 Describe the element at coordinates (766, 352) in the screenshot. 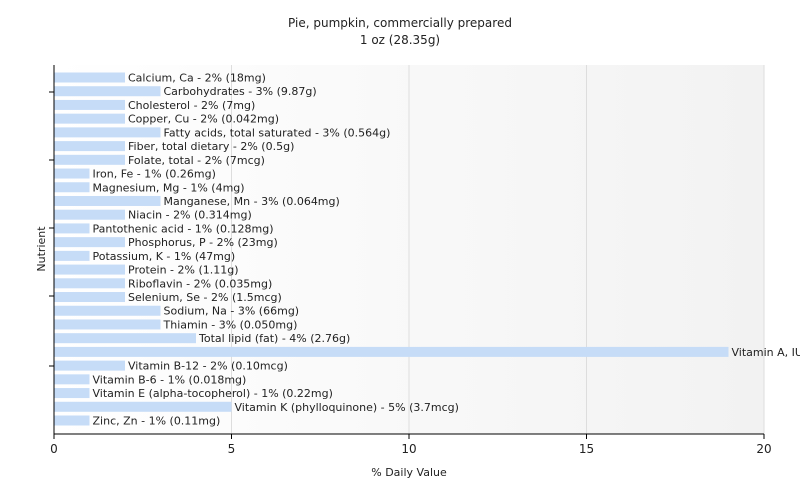

I see `bar-label: Vitamin A, IU - 19% (974IU)` at that location.